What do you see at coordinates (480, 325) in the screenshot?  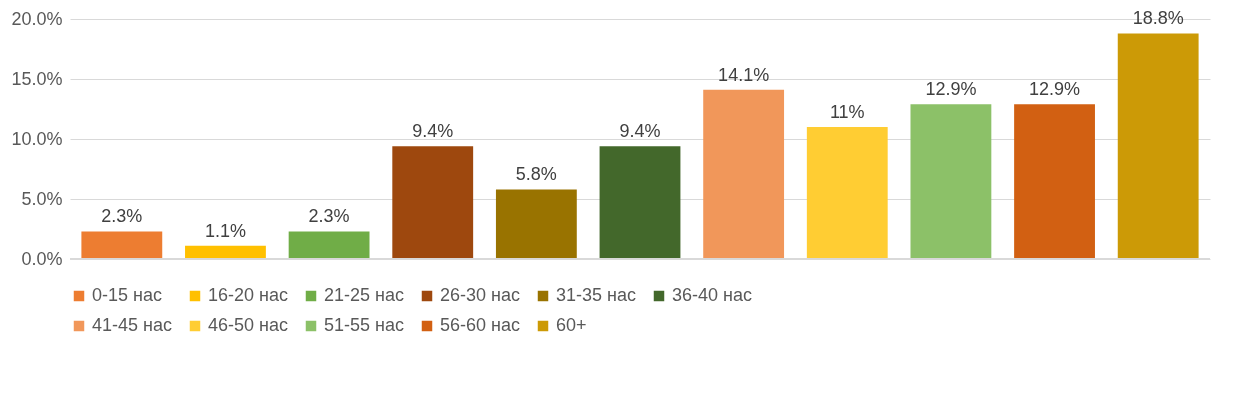 I see `legend-label: 56-60 нас` at bounding box center [480, 325].